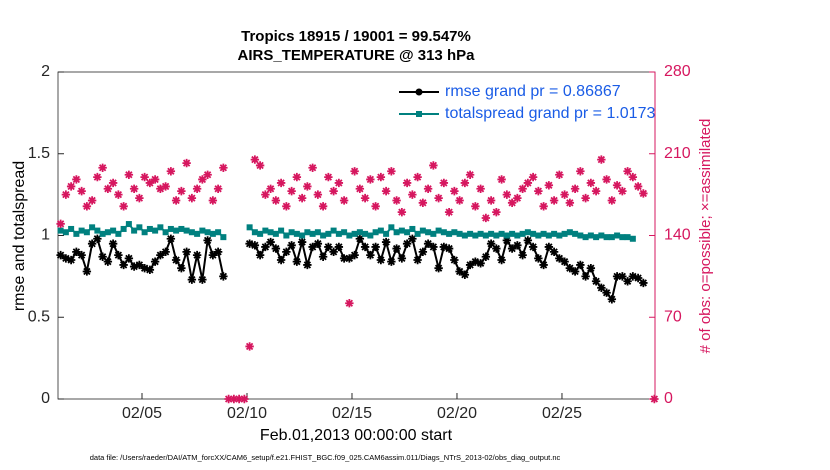 This screenshot has width=830, height=470. What do you see at coordinates (457, 413) in the screenshot?
I see `x-tick-label: 02/20` at bounding box center [457, 413].